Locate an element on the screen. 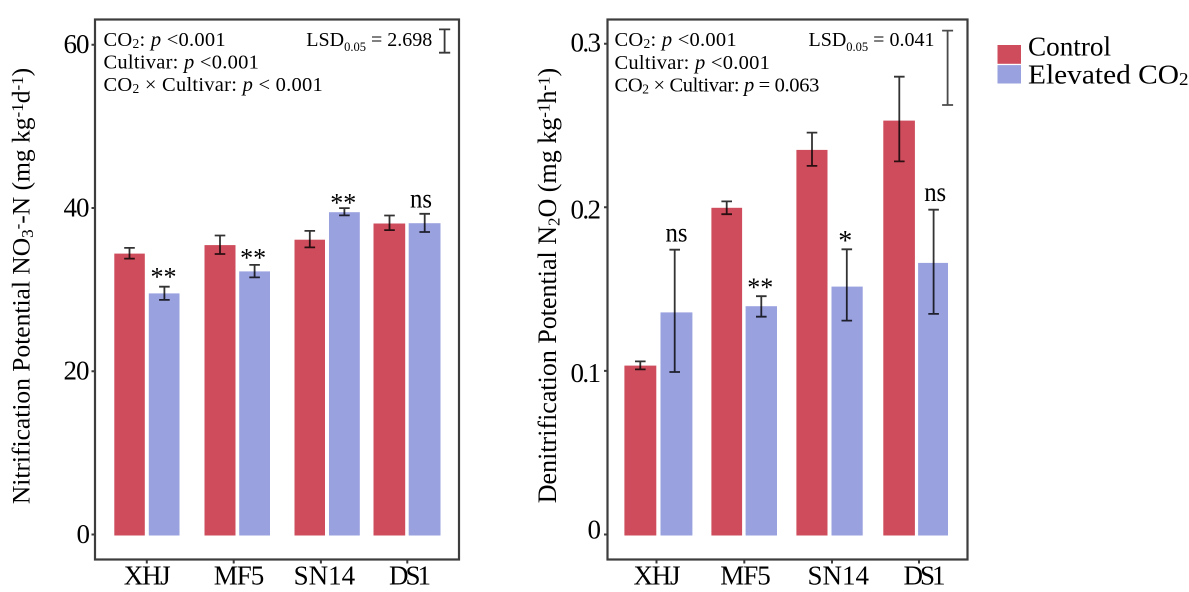 This screenshot has height=592, width=1189. svg-text: LSD0.05 = 0.041 is located at coordinates (872, 41).